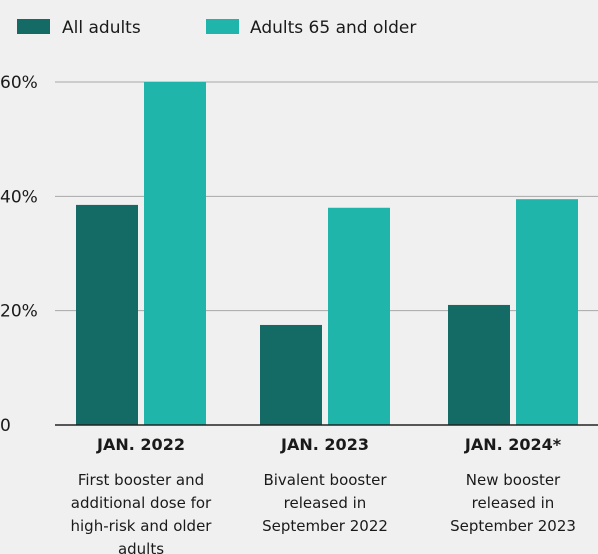  What do you see at coordinates (513, 480) in the screenshot?
I see `category-description-line: New booster` at bounding box center [513, 480].